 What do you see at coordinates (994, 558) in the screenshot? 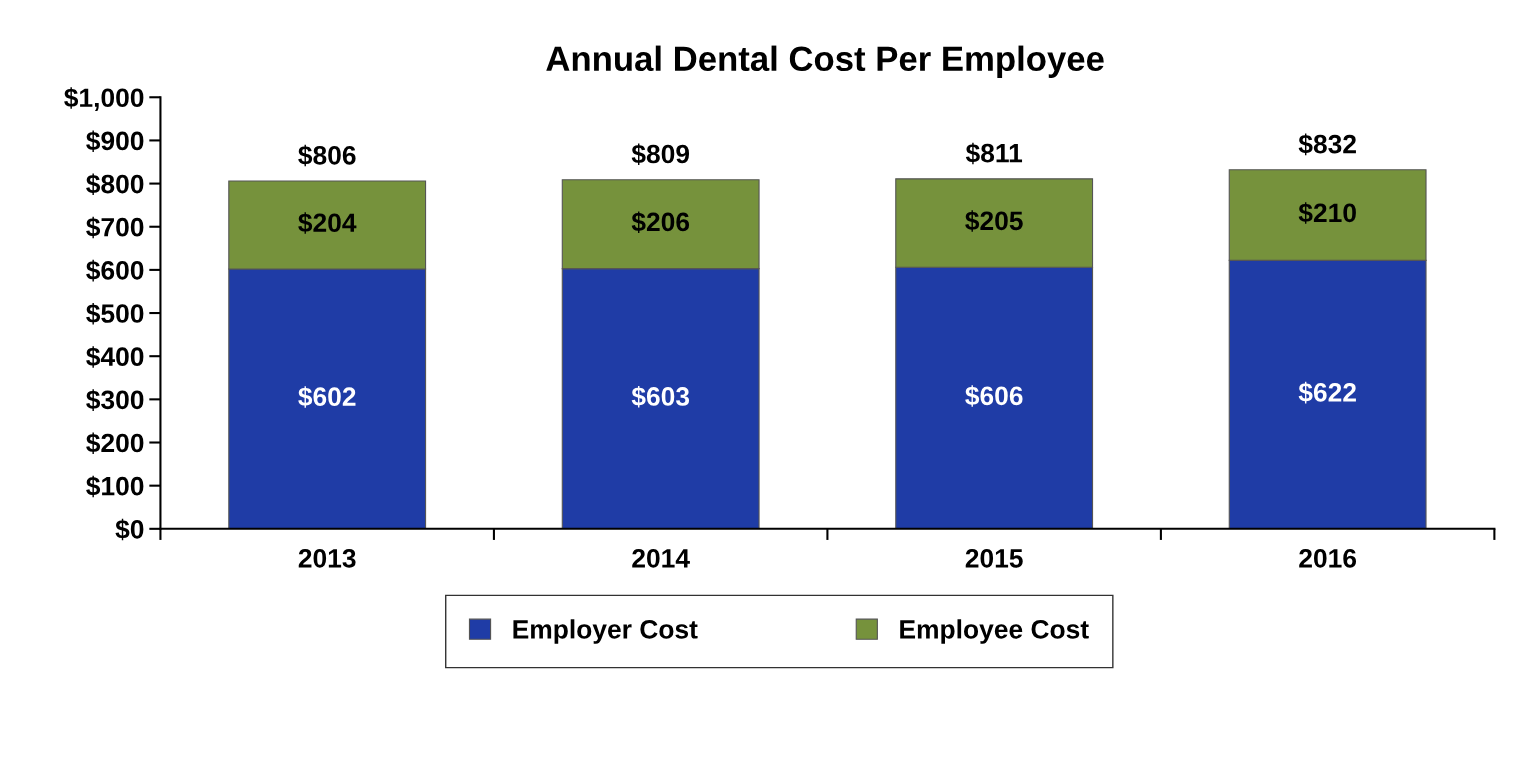
I see `x-tick-label: 2015` at bounding box center [994, 558].